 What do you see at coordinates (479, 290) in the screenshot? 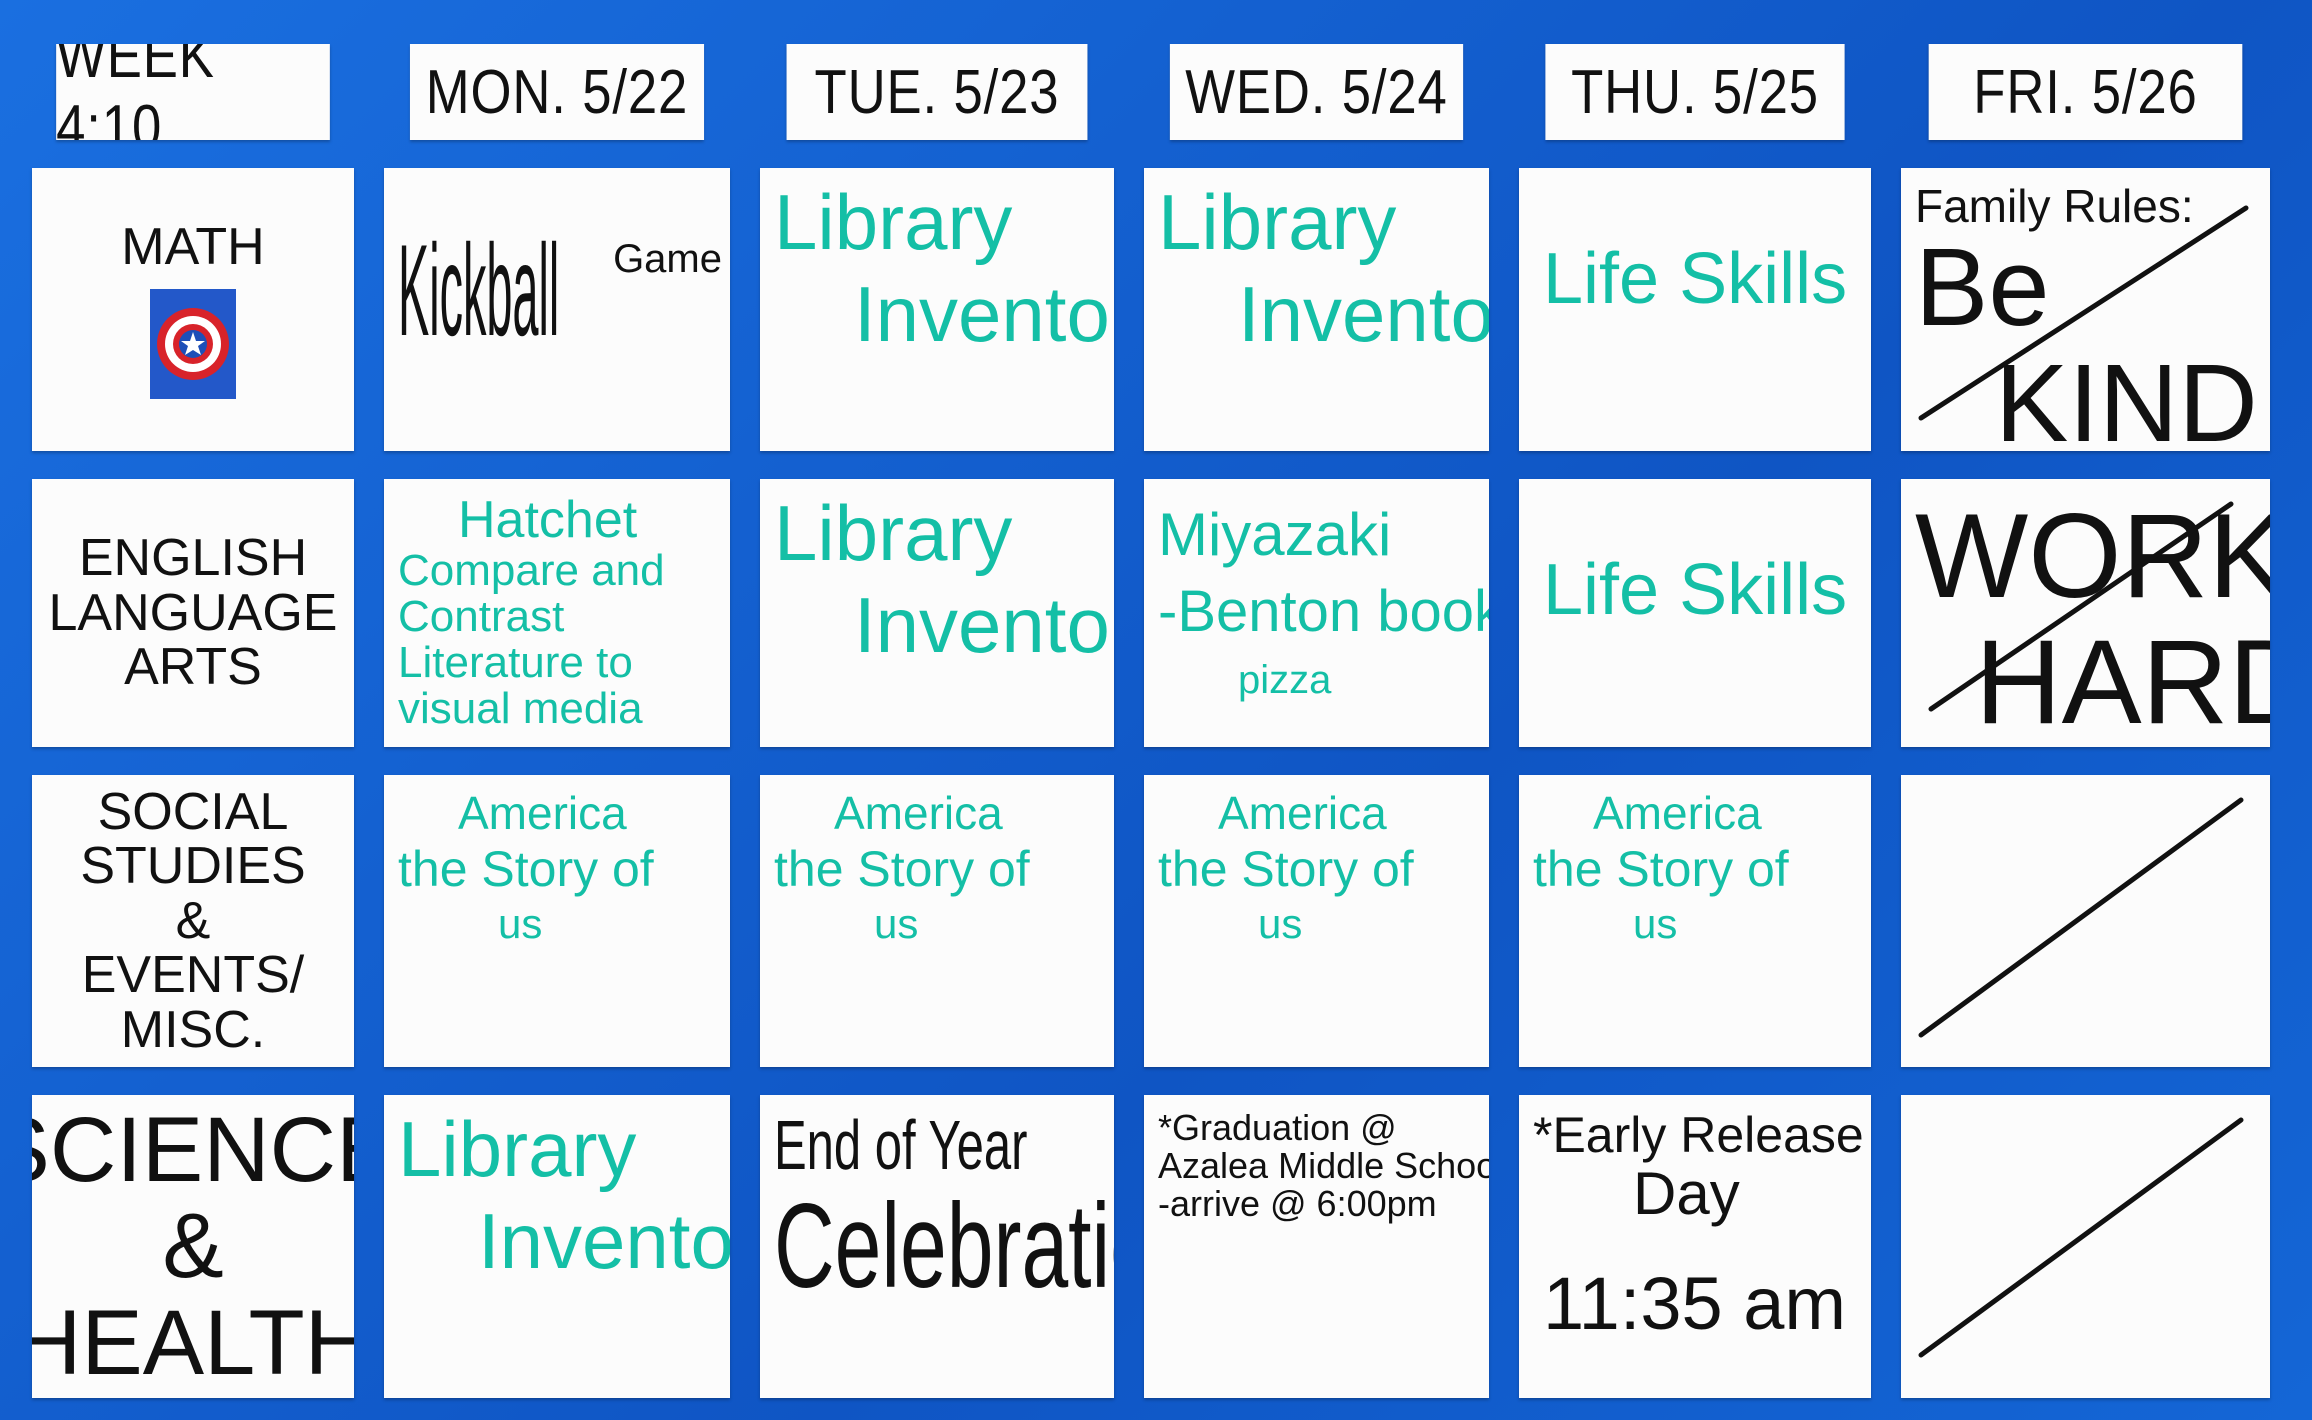
I see `entry-line: Kickball` at bounding box center [479, 290].